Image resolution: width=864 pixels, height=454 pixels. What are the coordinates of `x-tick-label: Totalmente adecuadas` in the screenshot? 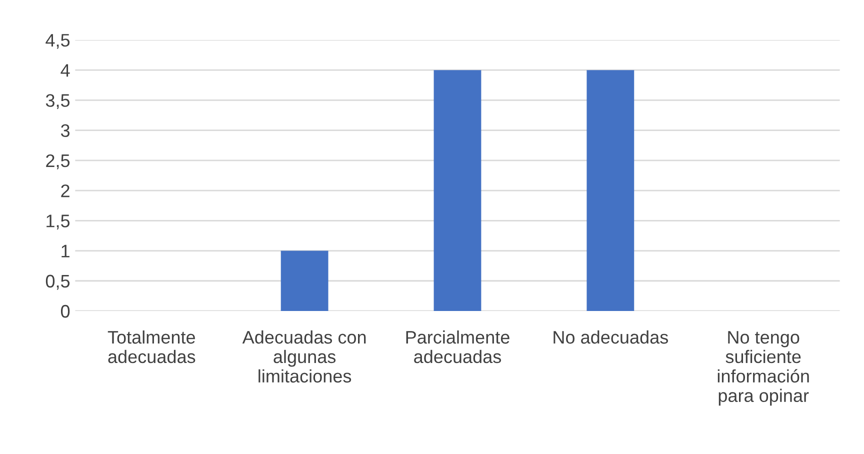 It's located at (152, 347).